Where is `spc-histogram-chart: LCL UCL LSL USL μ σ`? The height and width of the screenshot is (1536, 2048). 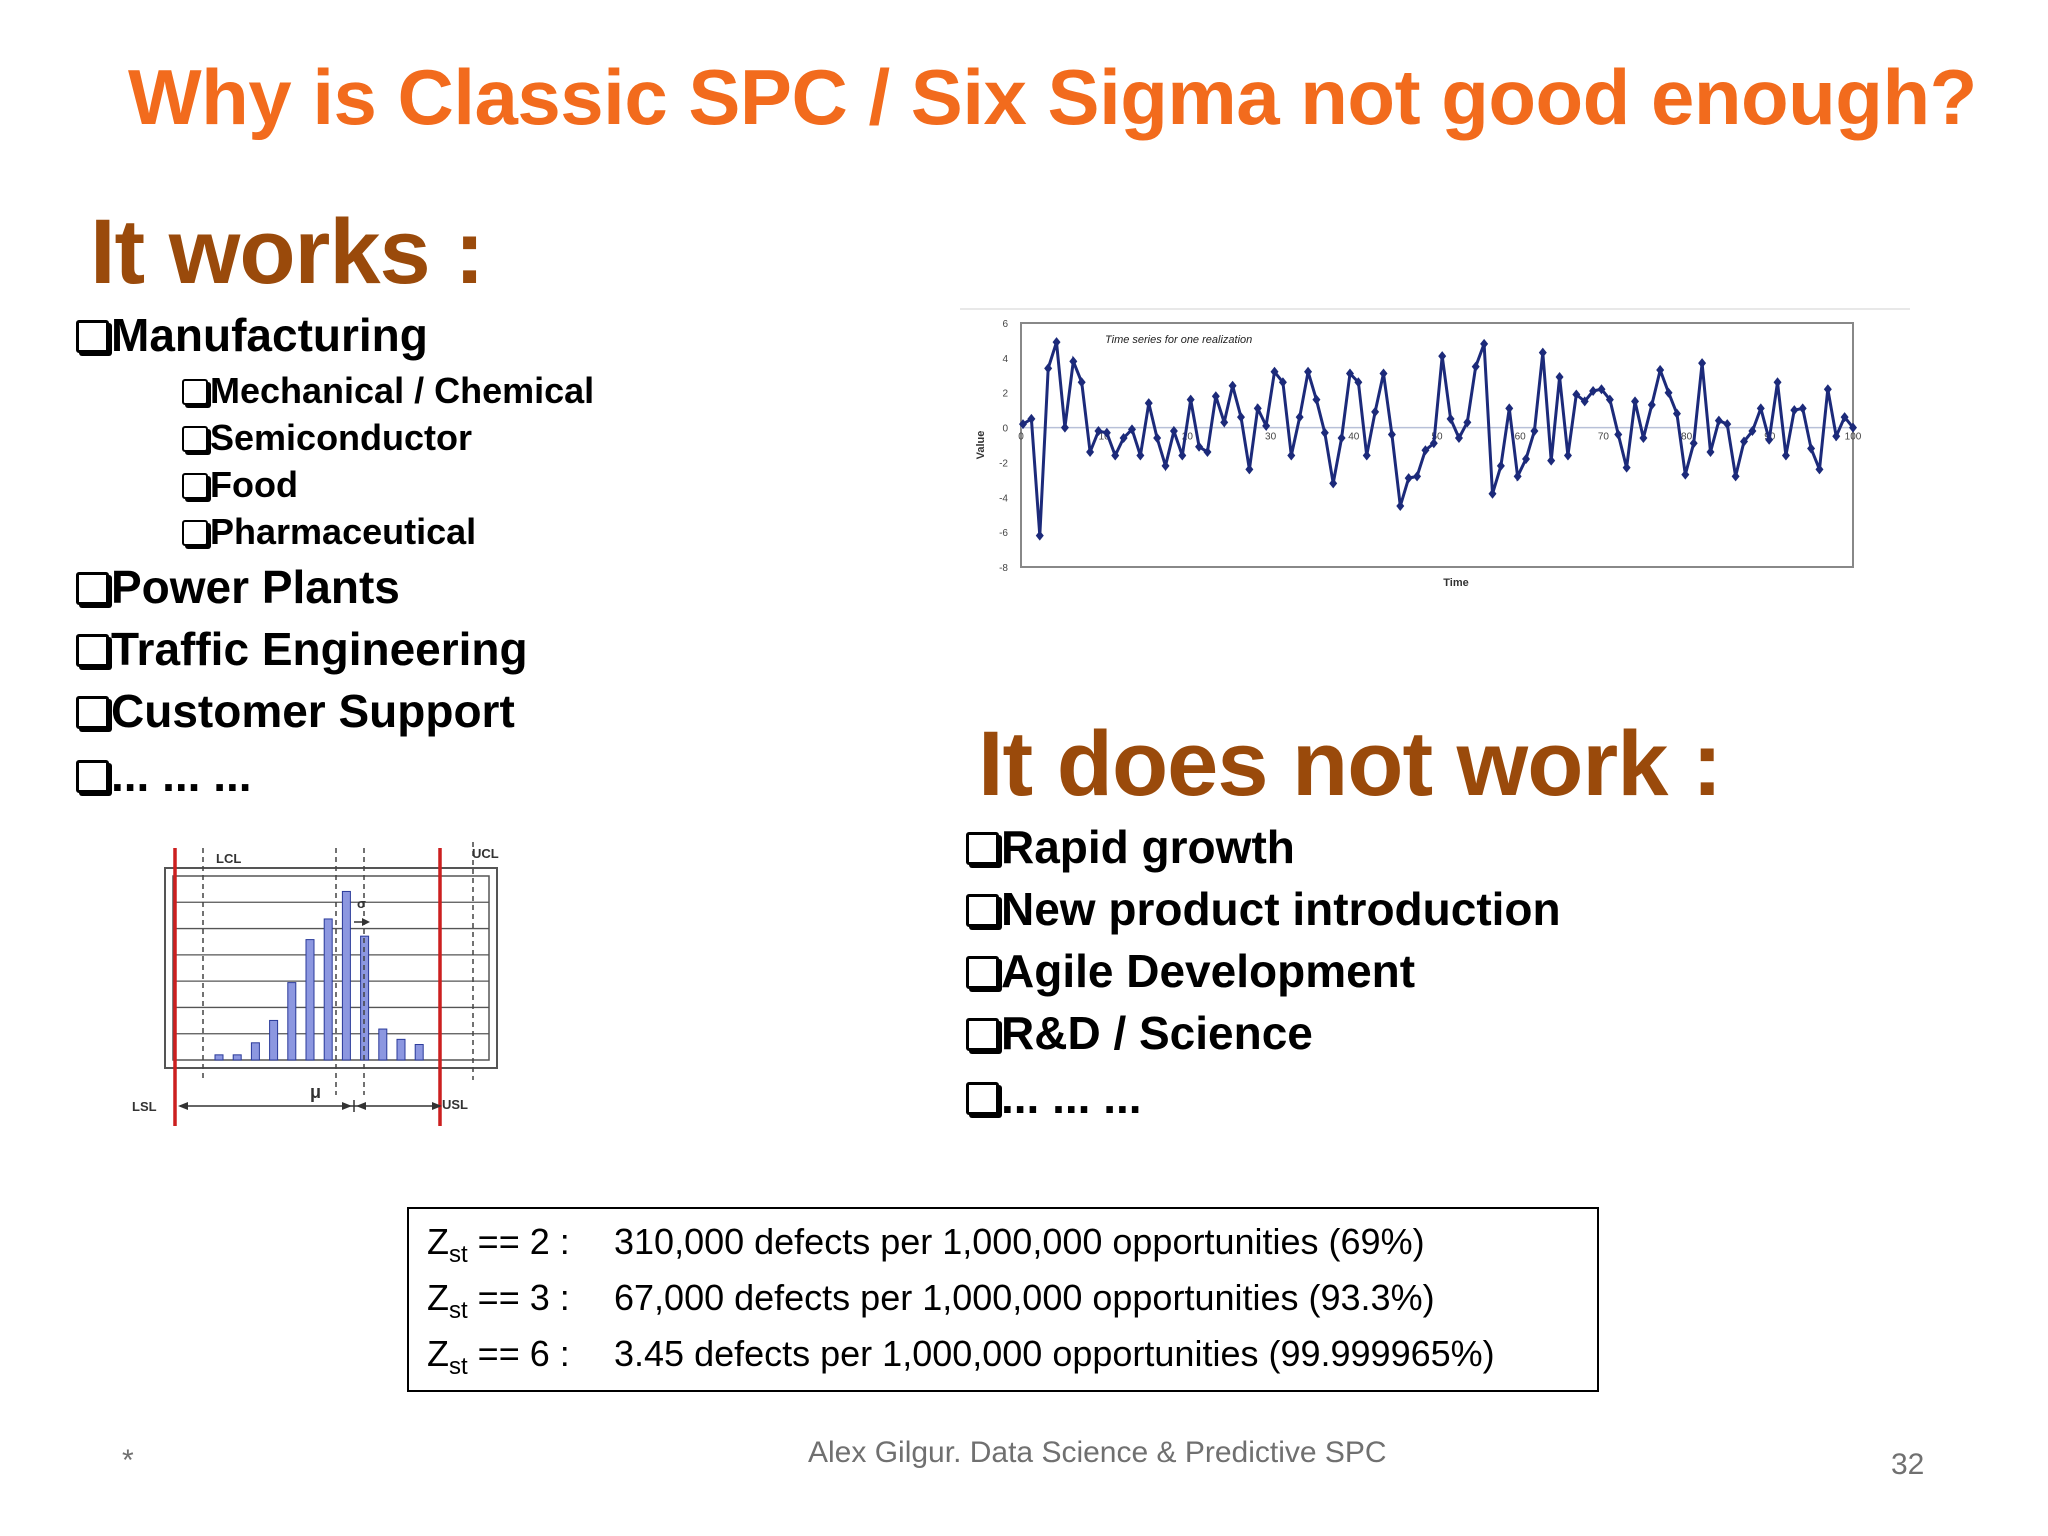 spc-histogram-chart: LCL UCL LSL USL μ σ is located at coordinates (315, 984).